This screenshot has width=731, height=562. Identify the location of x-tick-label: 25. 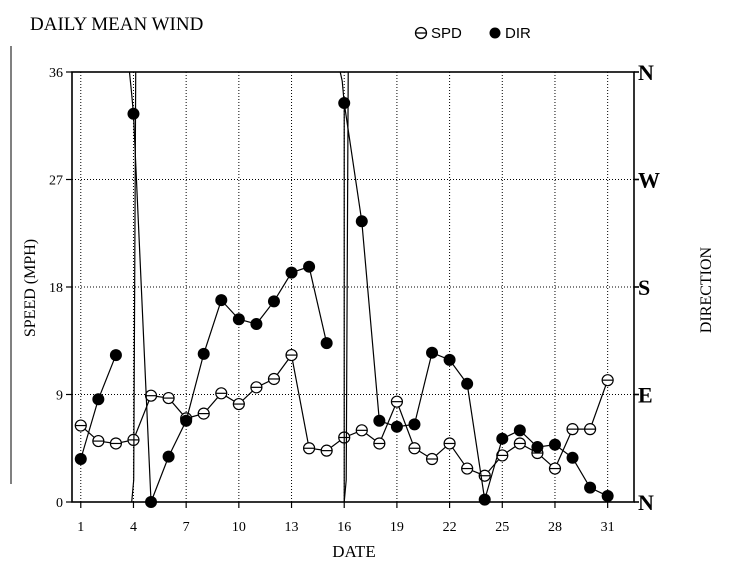
(502, 527).